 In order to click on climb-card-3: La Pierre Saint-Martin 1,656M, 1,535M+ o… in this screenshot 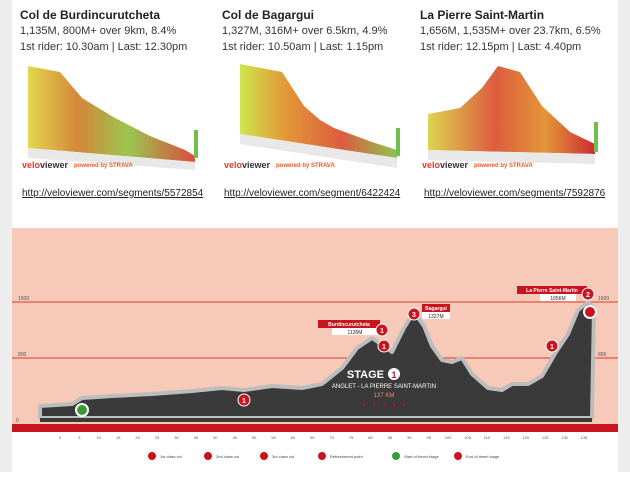, I will do `click(518, 93)`.